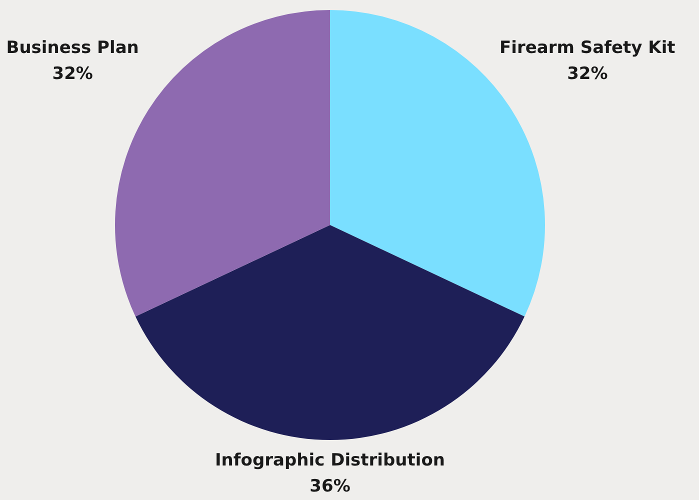 The image size is (699, 500). I want to click on slice-label: Firearm Safety Kit, so click(588, 48).